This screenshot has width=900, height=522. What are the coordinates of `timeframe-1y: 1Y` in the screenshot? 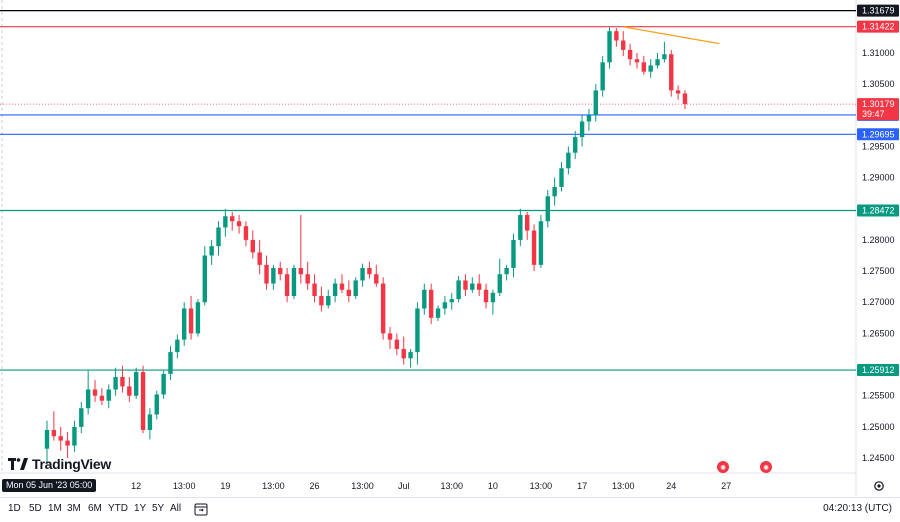 It's located at (140, 508).